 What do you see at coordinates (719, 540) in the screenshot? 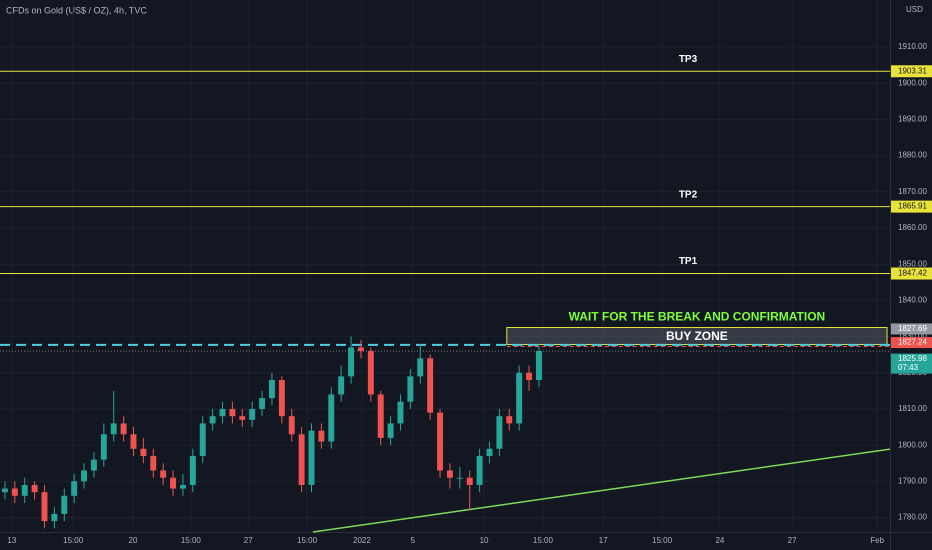
I see `x-tick-label: 24` at bounding box center [719, 540].